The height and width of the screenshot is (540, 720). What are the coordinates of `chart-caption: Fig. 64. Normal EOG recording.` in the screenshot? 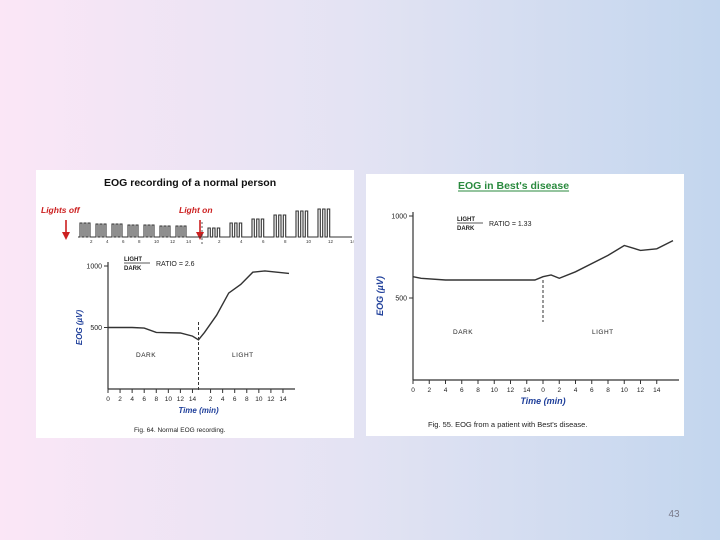 It's located at (180, 430).